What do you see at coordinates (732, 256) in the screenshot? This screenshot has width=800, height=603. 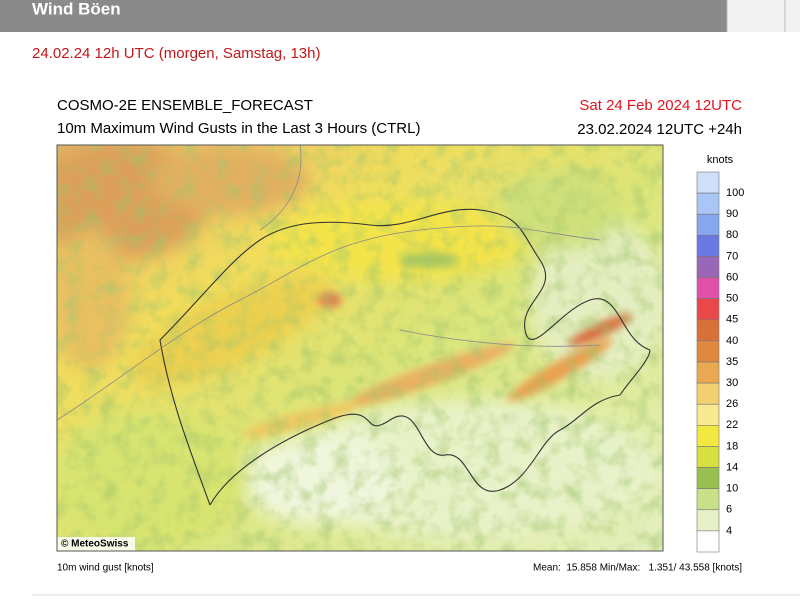 I see `colorbar-label: 70` at bounding box center [732, 256].